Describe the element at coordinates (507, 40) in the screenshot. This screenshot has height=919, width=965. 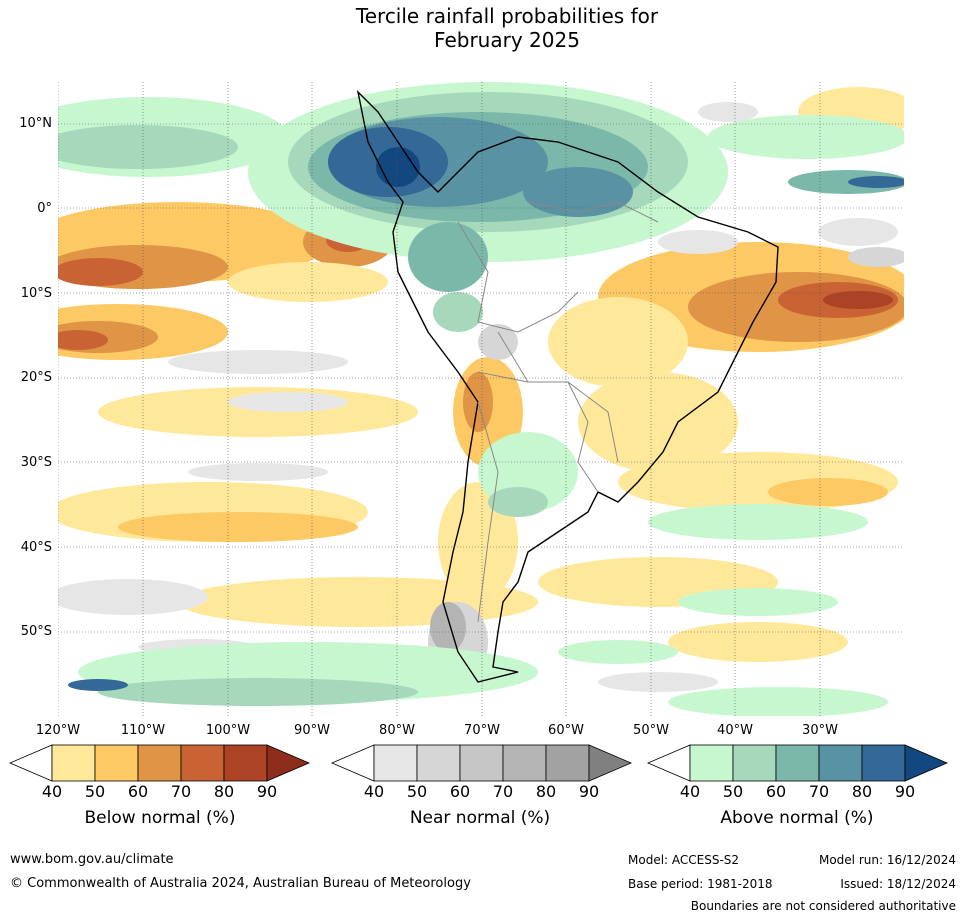
I see `title-line-2: February 2025` at that location.